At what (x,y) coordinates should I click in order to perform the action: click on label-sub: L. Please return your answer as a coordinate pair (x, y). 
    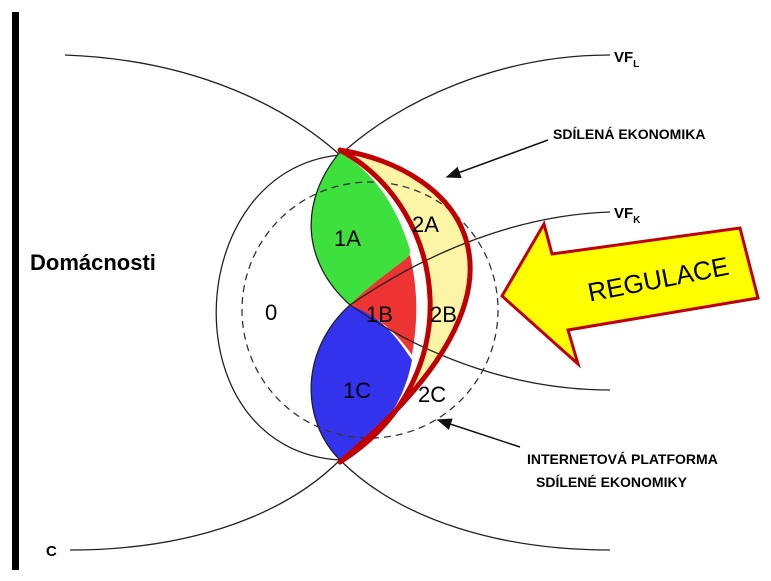
    Looking at the image, I should click on (636, 64).